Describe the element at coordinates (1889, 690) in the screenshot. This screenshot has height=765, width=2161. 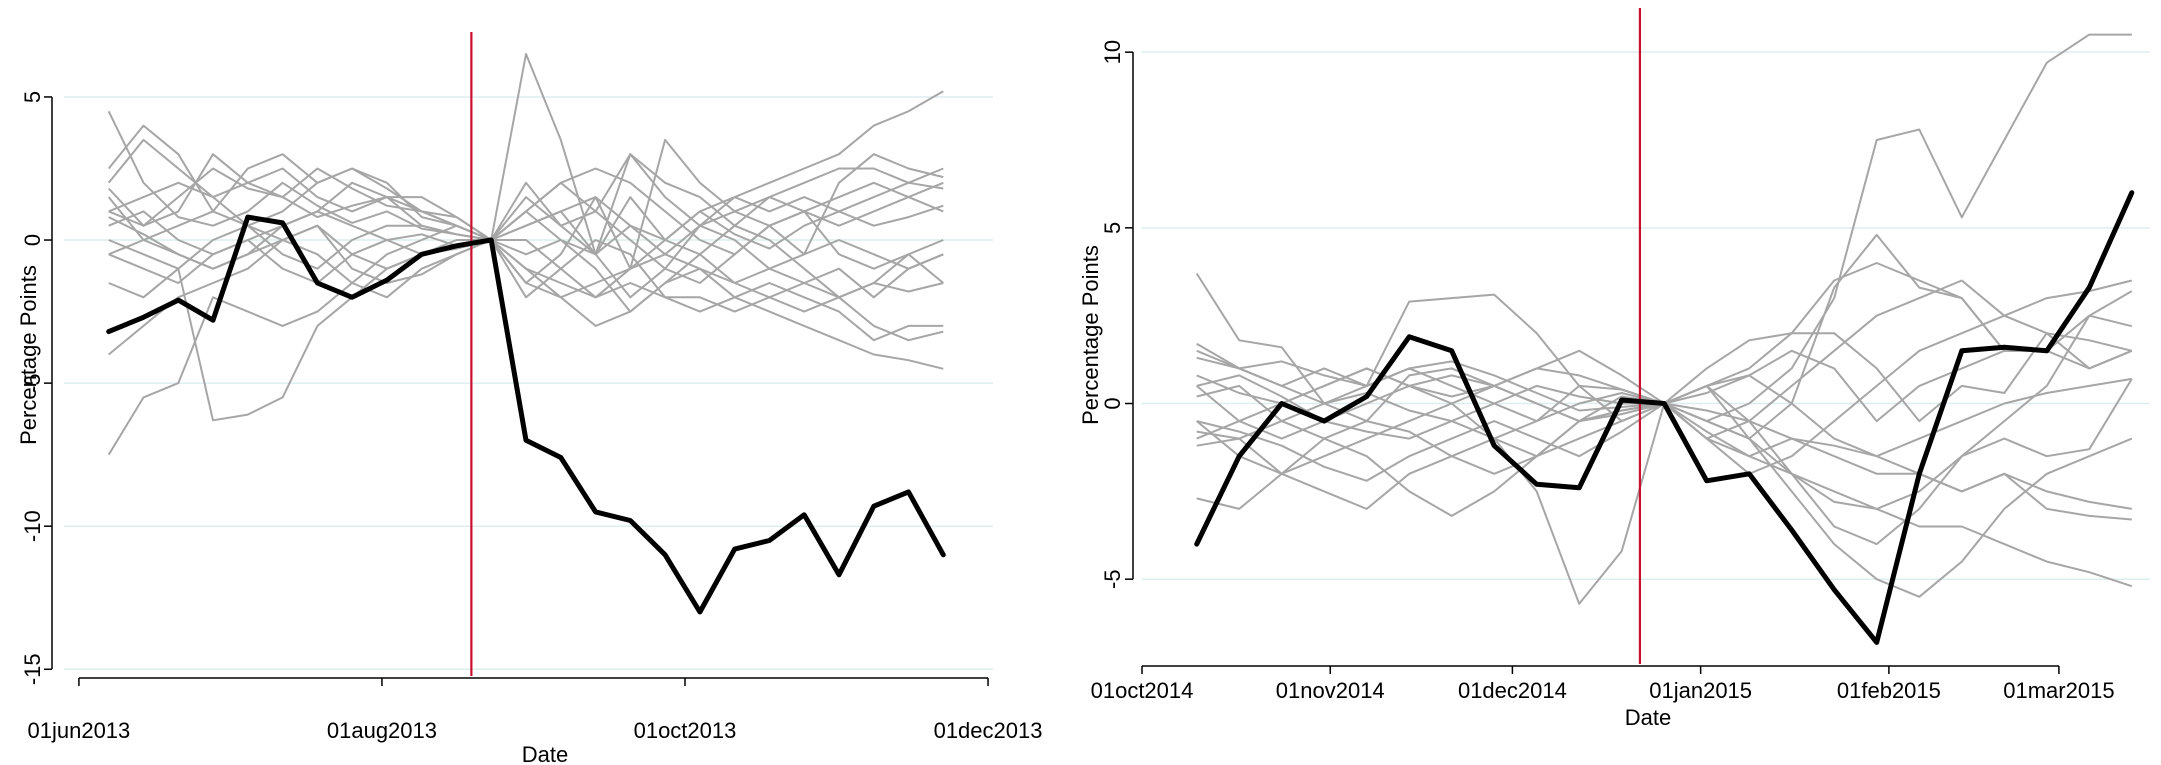
I see `x-tick-label: 01feb2015` at that location.